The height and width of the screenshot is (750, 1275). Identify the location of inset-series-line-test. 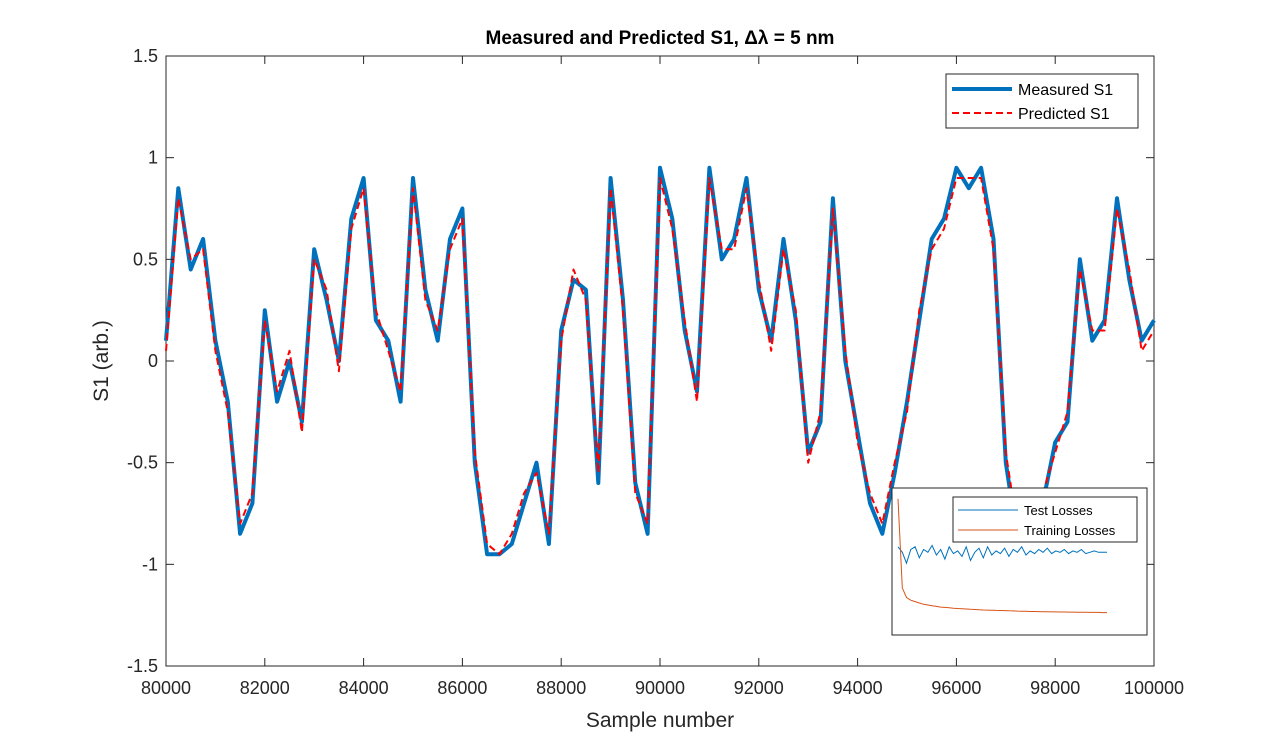
(1002, 554).